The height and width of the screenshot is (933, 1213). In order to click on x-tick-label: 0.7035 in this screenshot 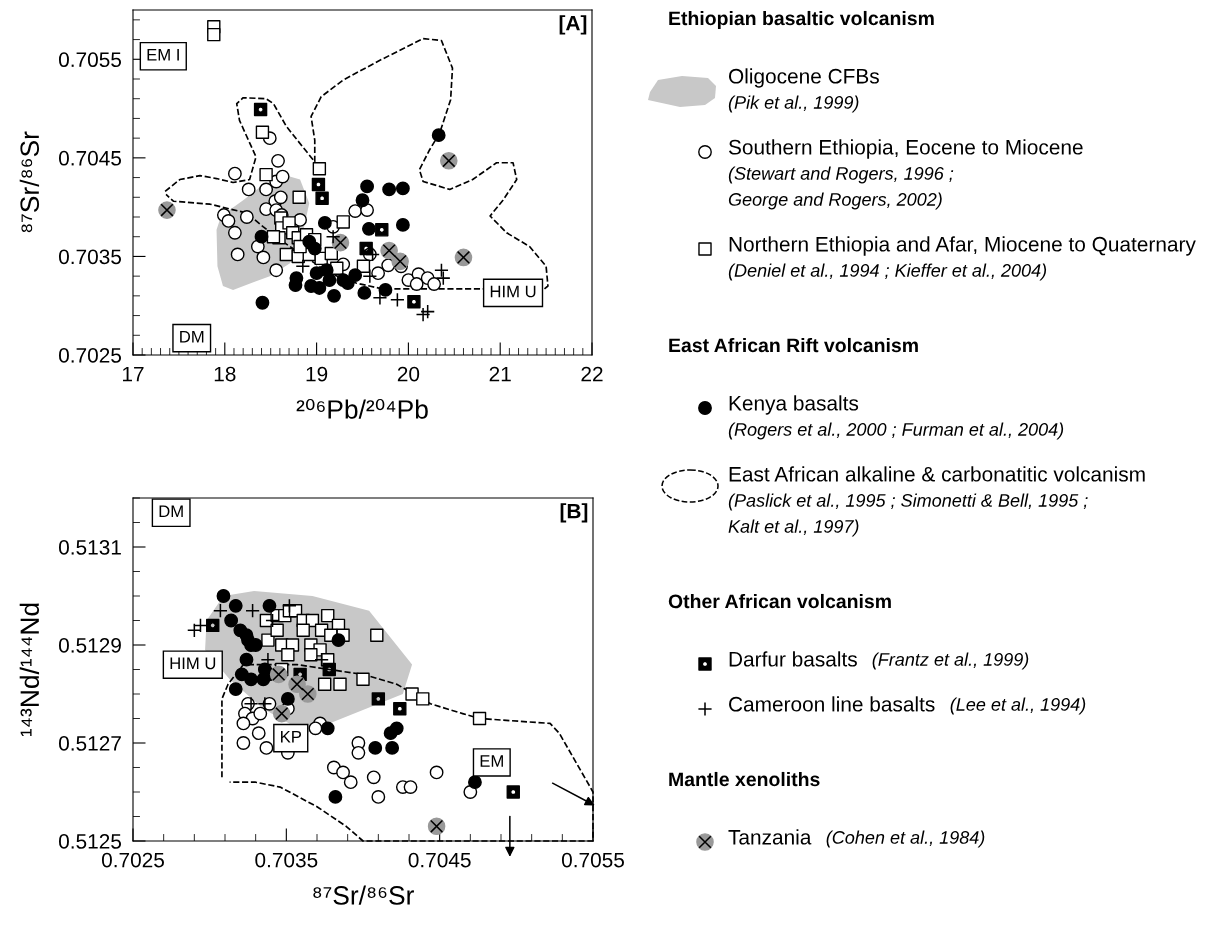, I will do `click(286, 860)`.